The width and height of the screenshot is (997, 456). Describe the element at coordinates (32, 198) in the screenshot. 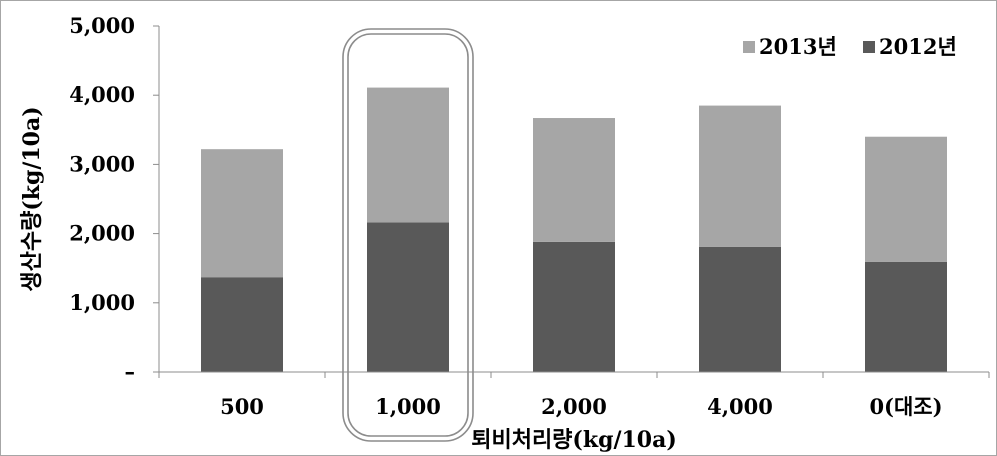

I see `y-axis-title: 생산수량(kg/10a)` at that location.